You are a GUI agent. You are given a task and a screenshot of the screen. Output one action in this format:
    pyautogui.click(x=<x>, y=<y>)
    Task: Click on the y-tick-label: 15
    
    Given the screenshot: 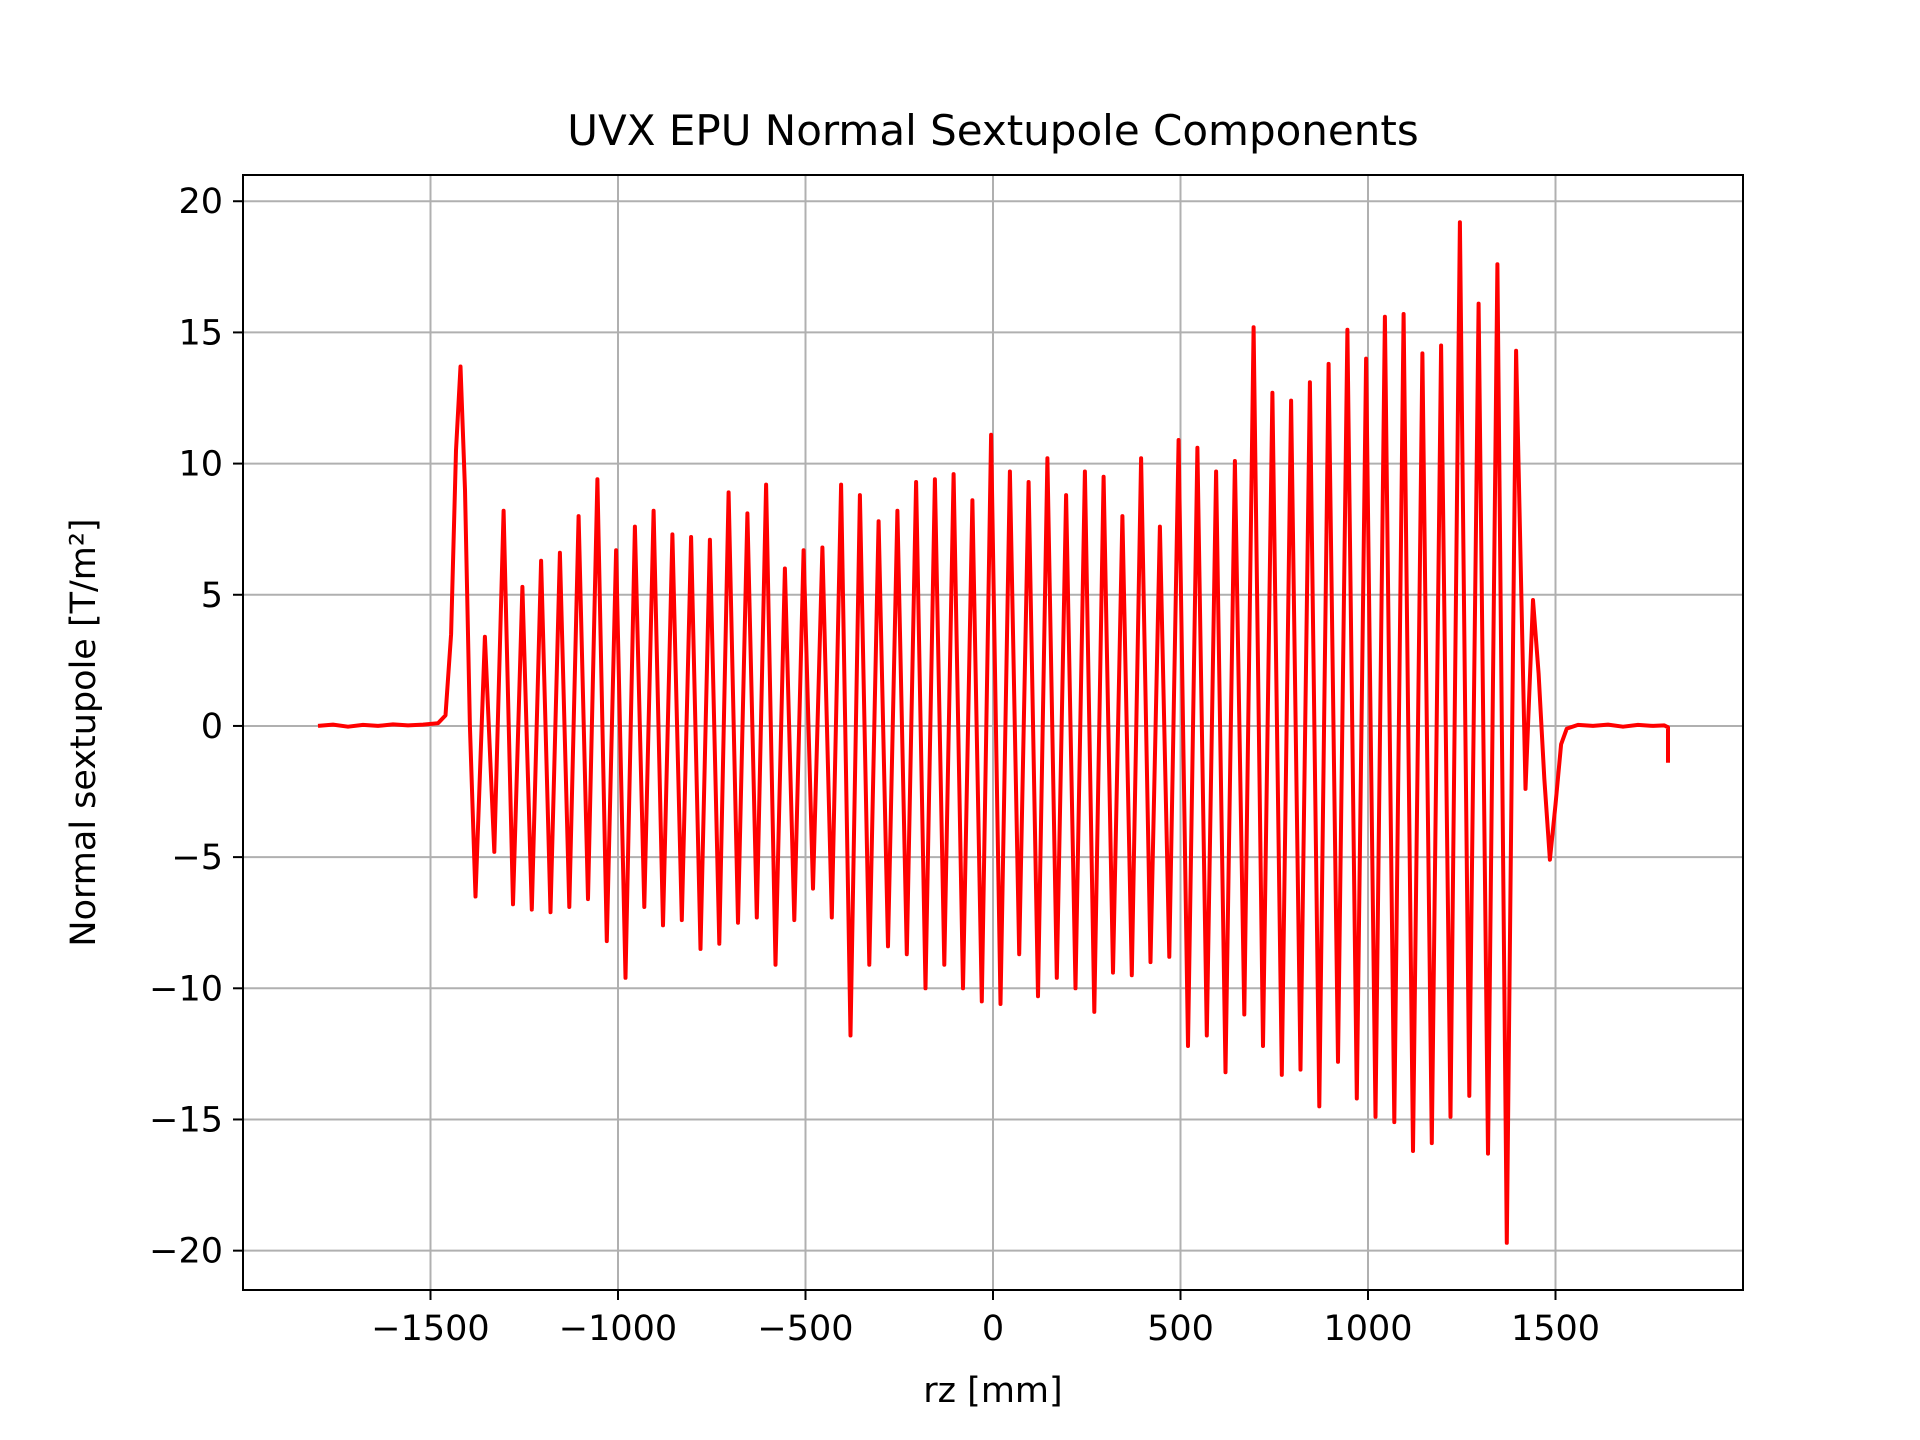 What is the action you would take?
    pyautogui.click(x=200, y=333)
    